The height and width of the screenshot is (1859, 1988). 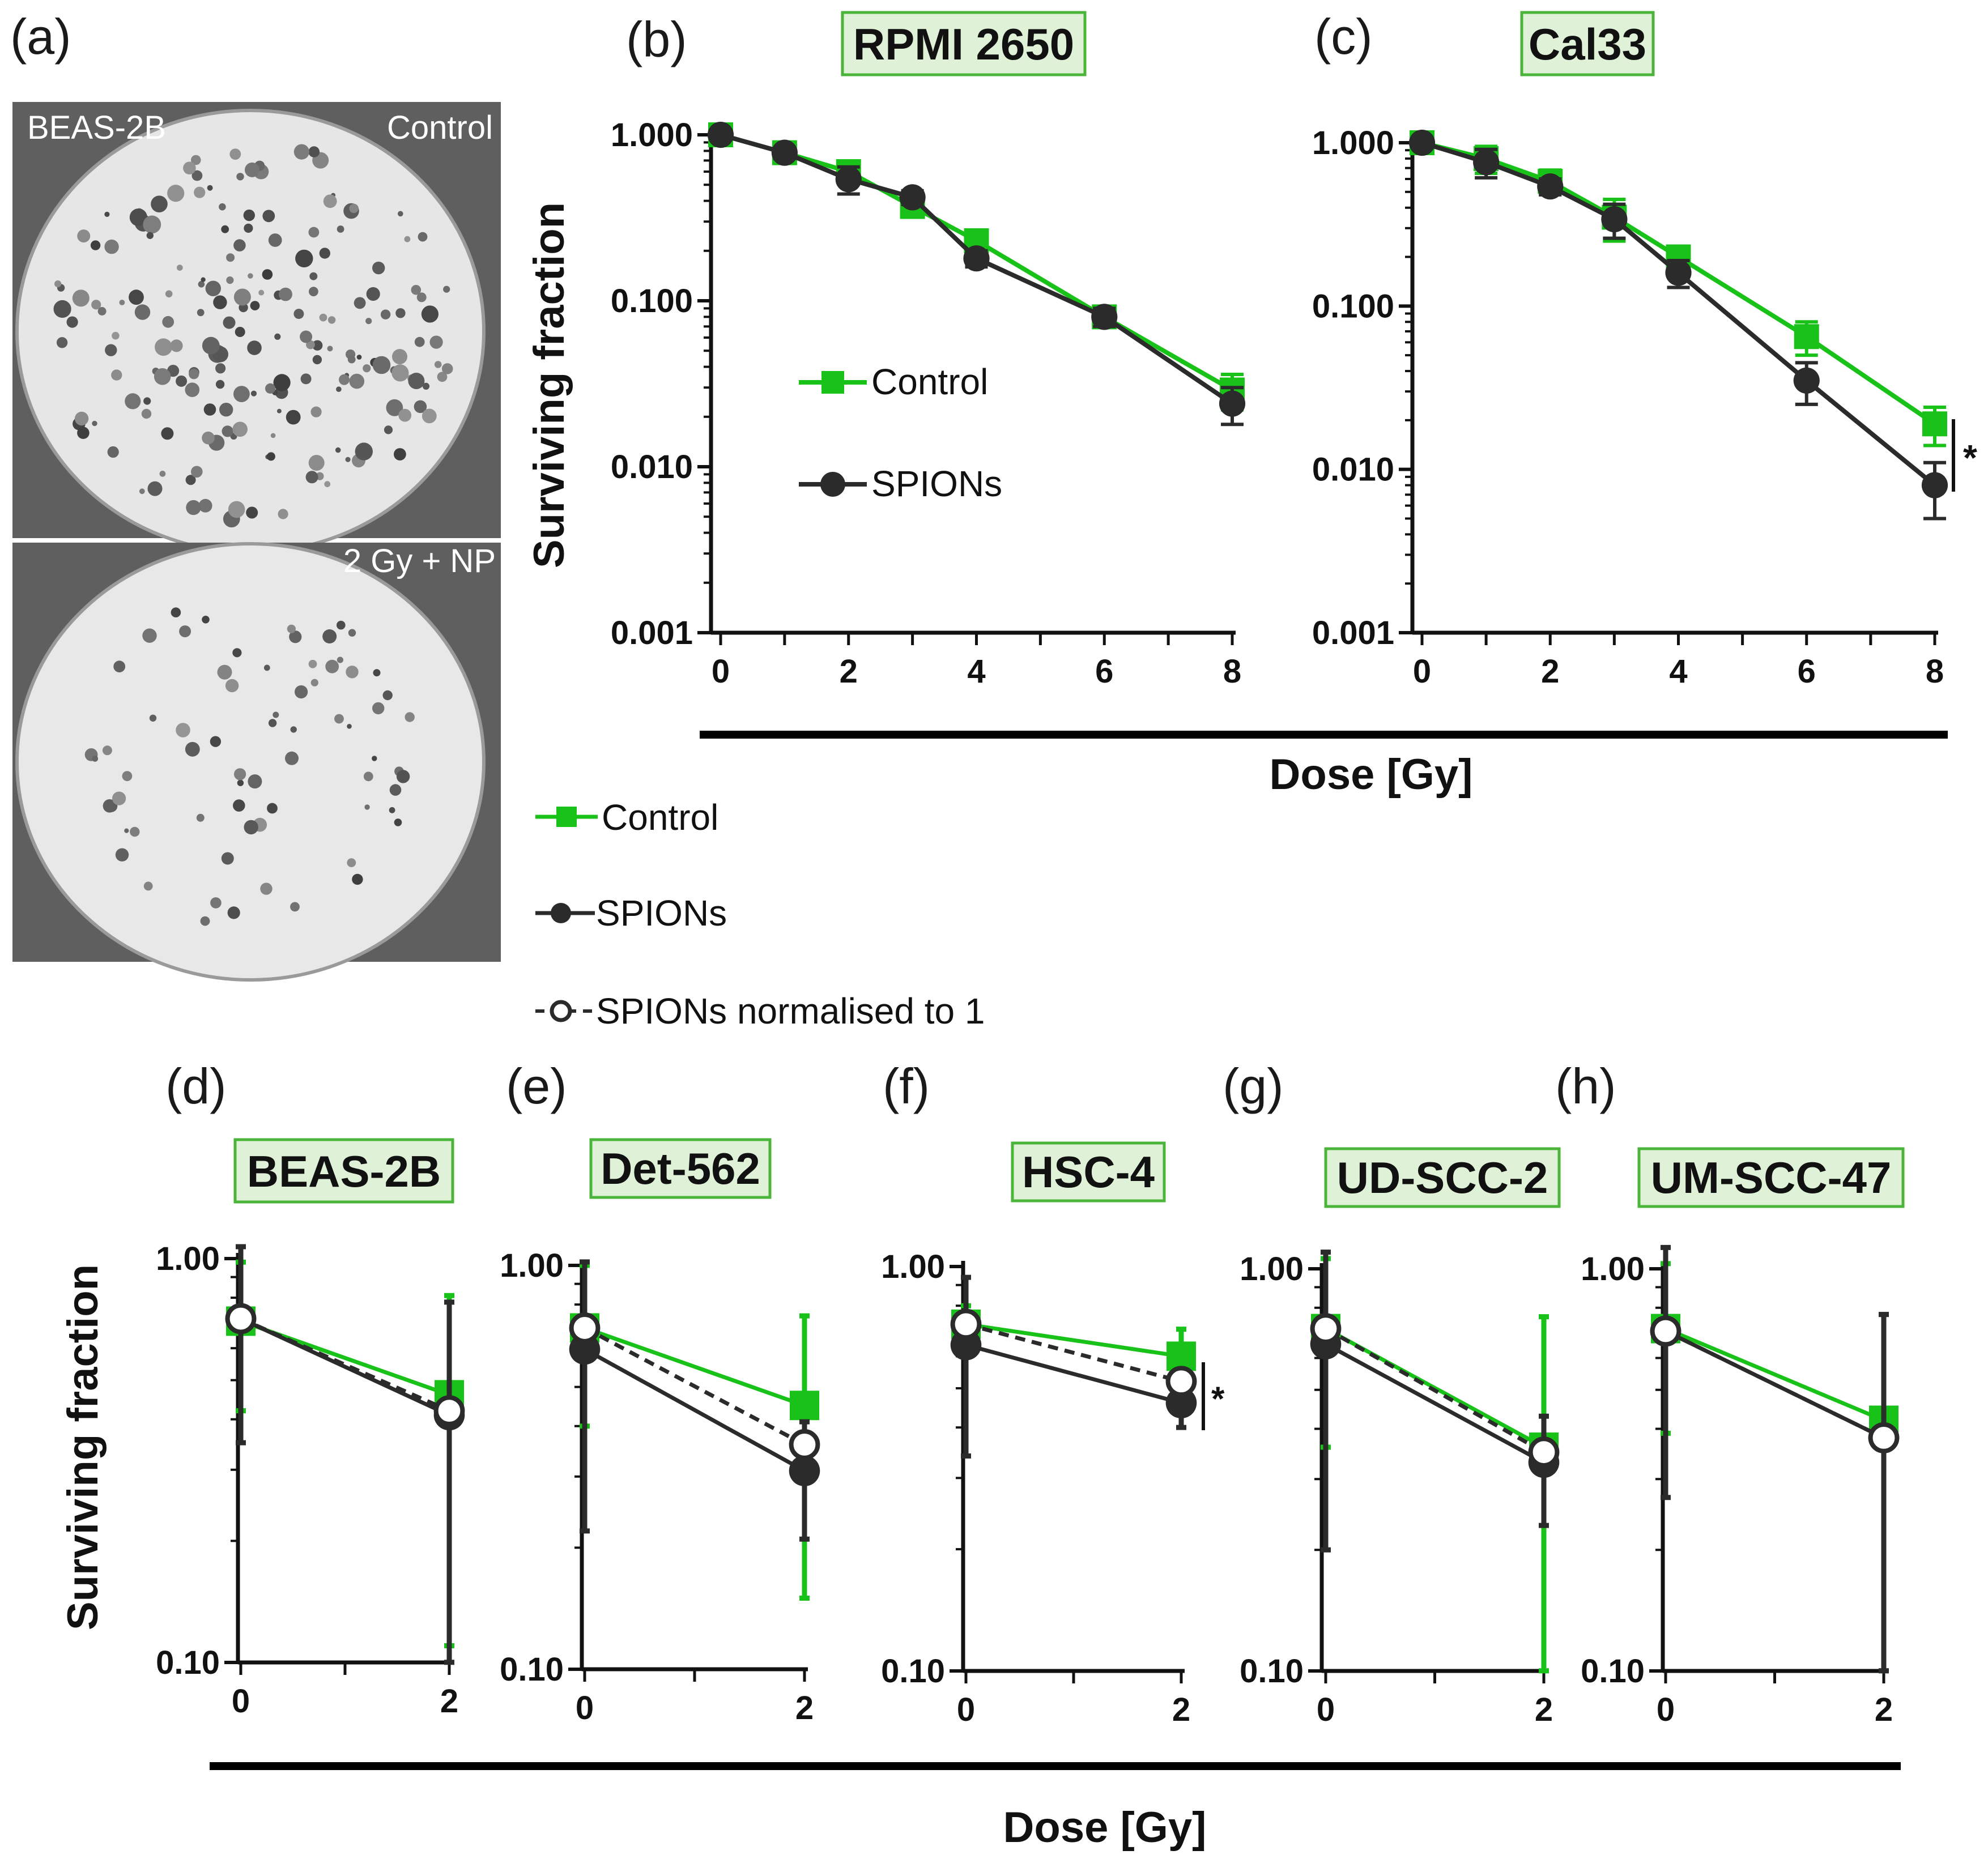 I want to click on x-tick-label: 6, so click(x=1104, y=671).